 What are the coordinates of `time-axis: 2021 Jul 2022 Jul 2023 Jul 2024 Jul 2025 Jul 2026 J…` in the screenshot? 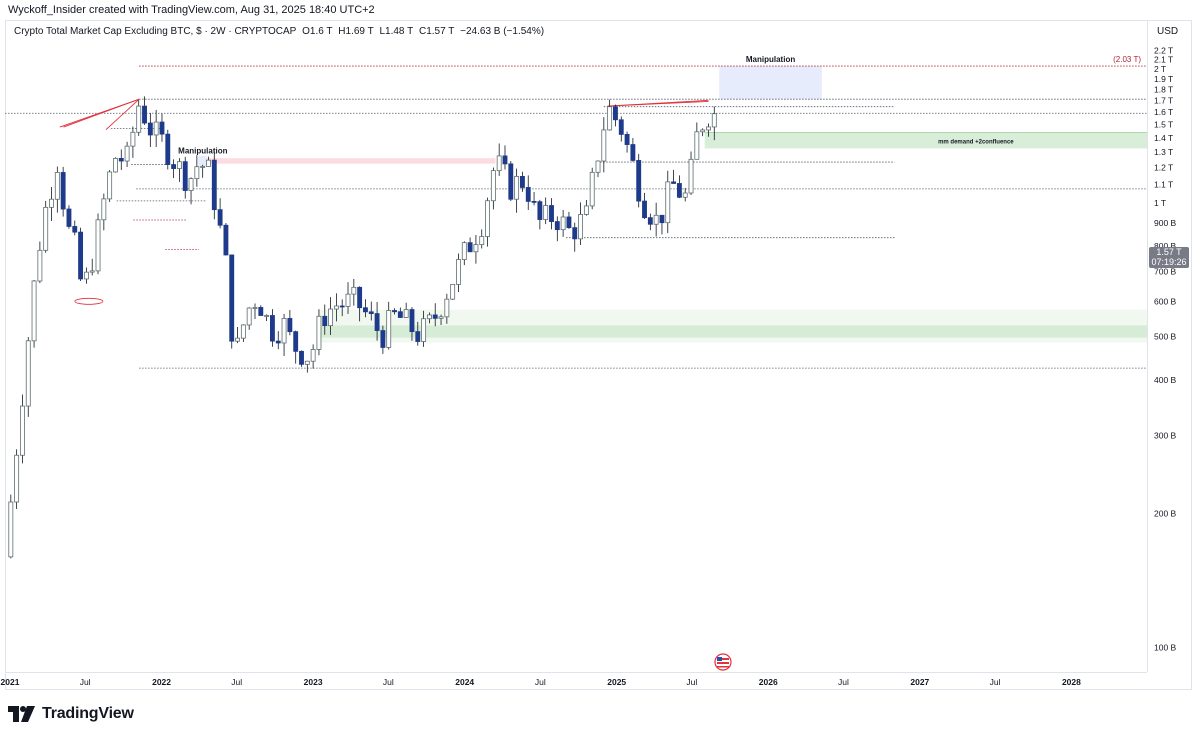 It's located at (541, 682).